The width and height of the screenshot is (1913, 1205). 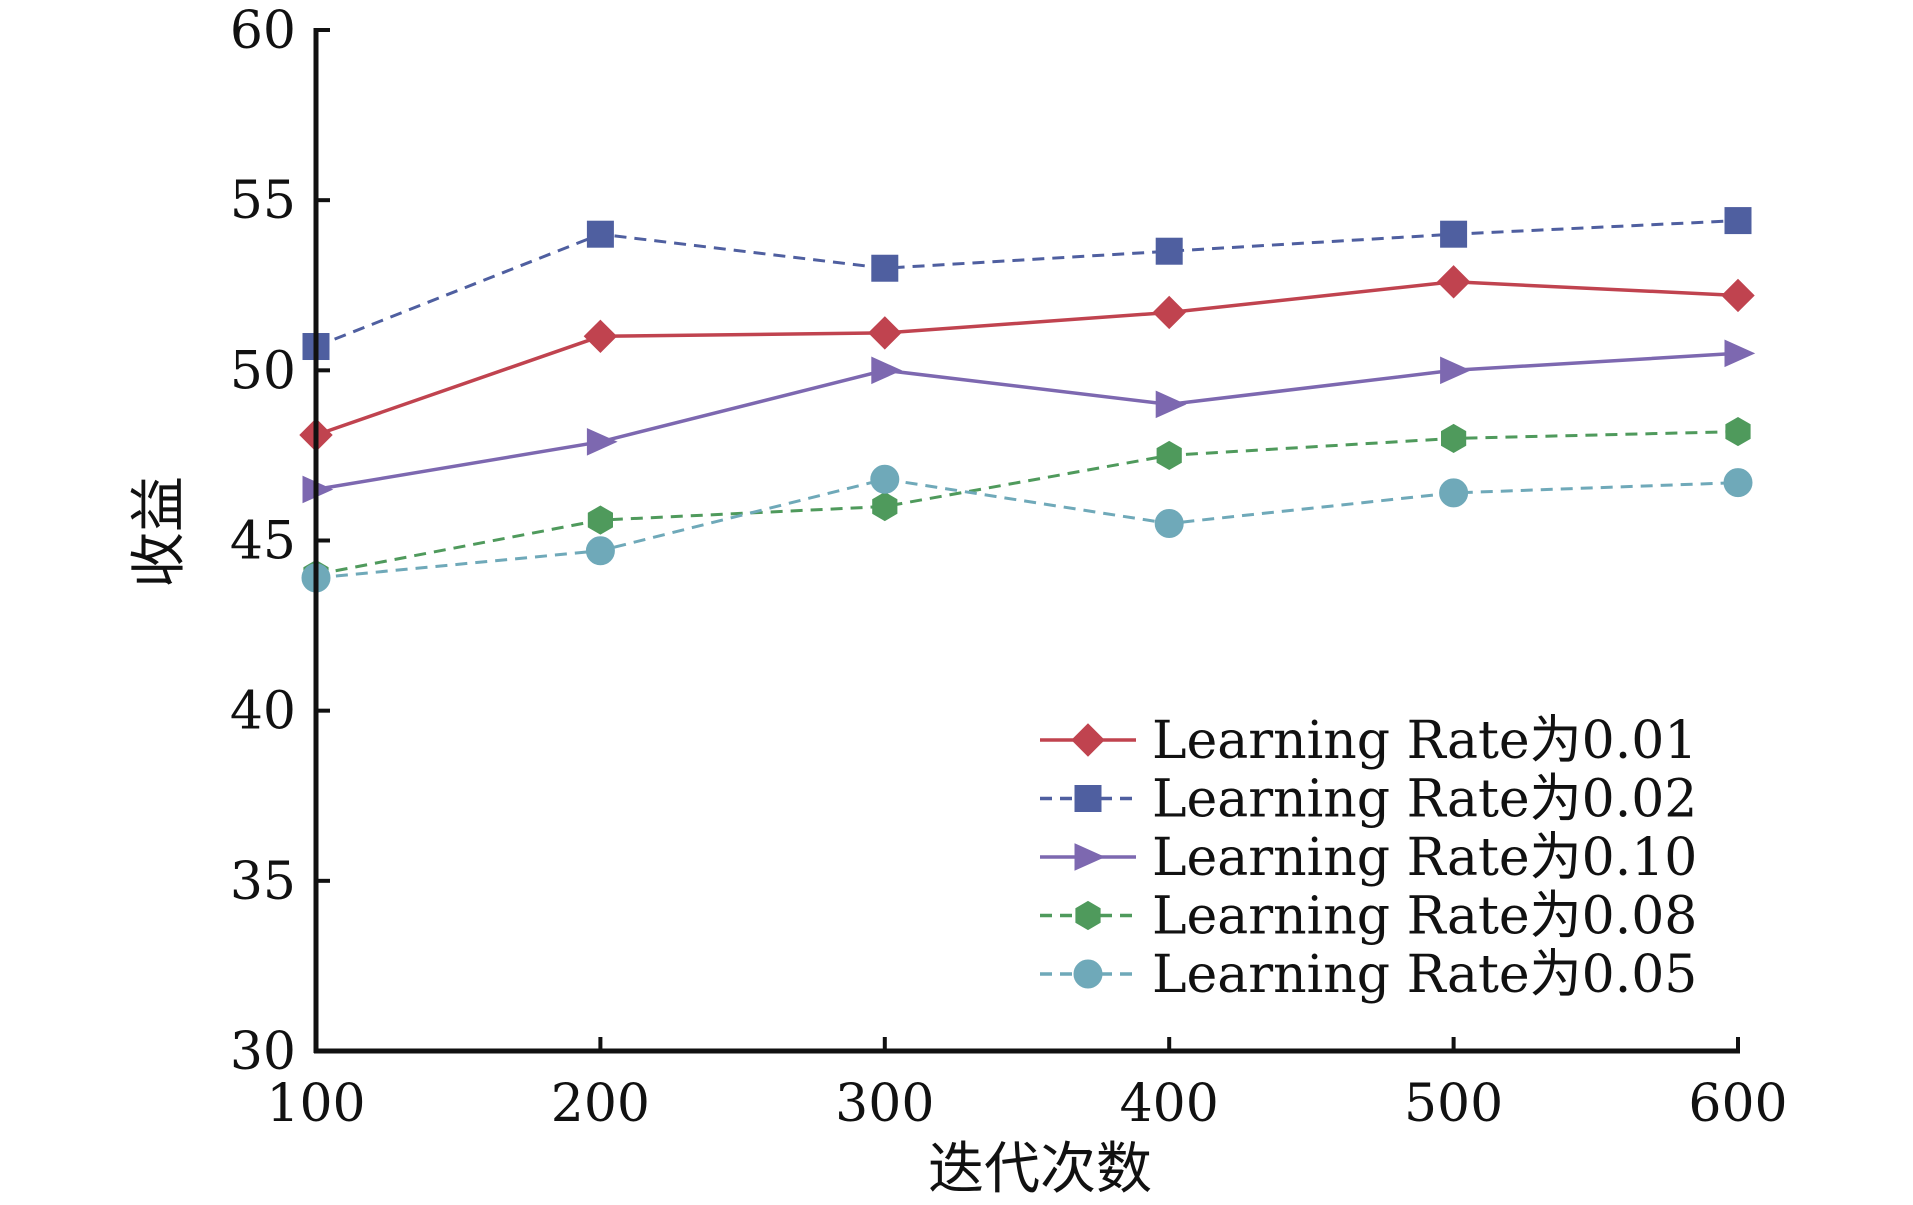 What do you see at coordinates (1424, 800) in the screenshot?
I see `legend-label: Learning Rate为0.02` at bounding box center [1424, 800].